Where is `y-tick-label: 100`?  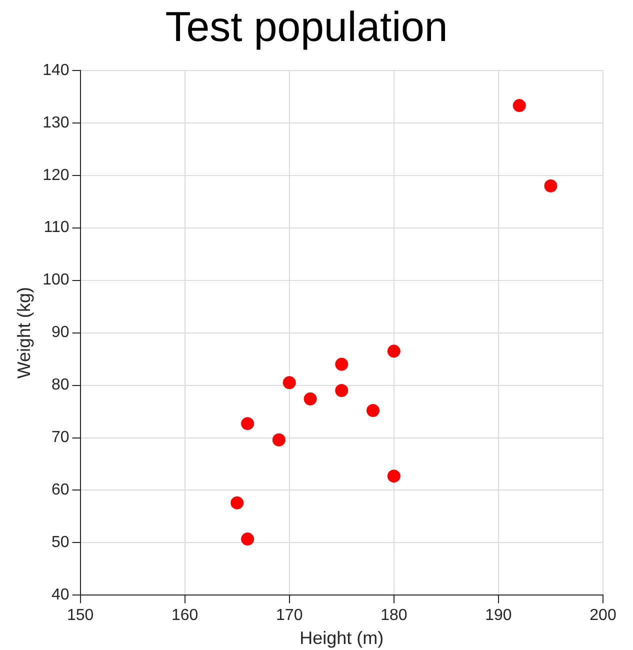
y-tick-label: 100 is located at coordinates (56, 280).